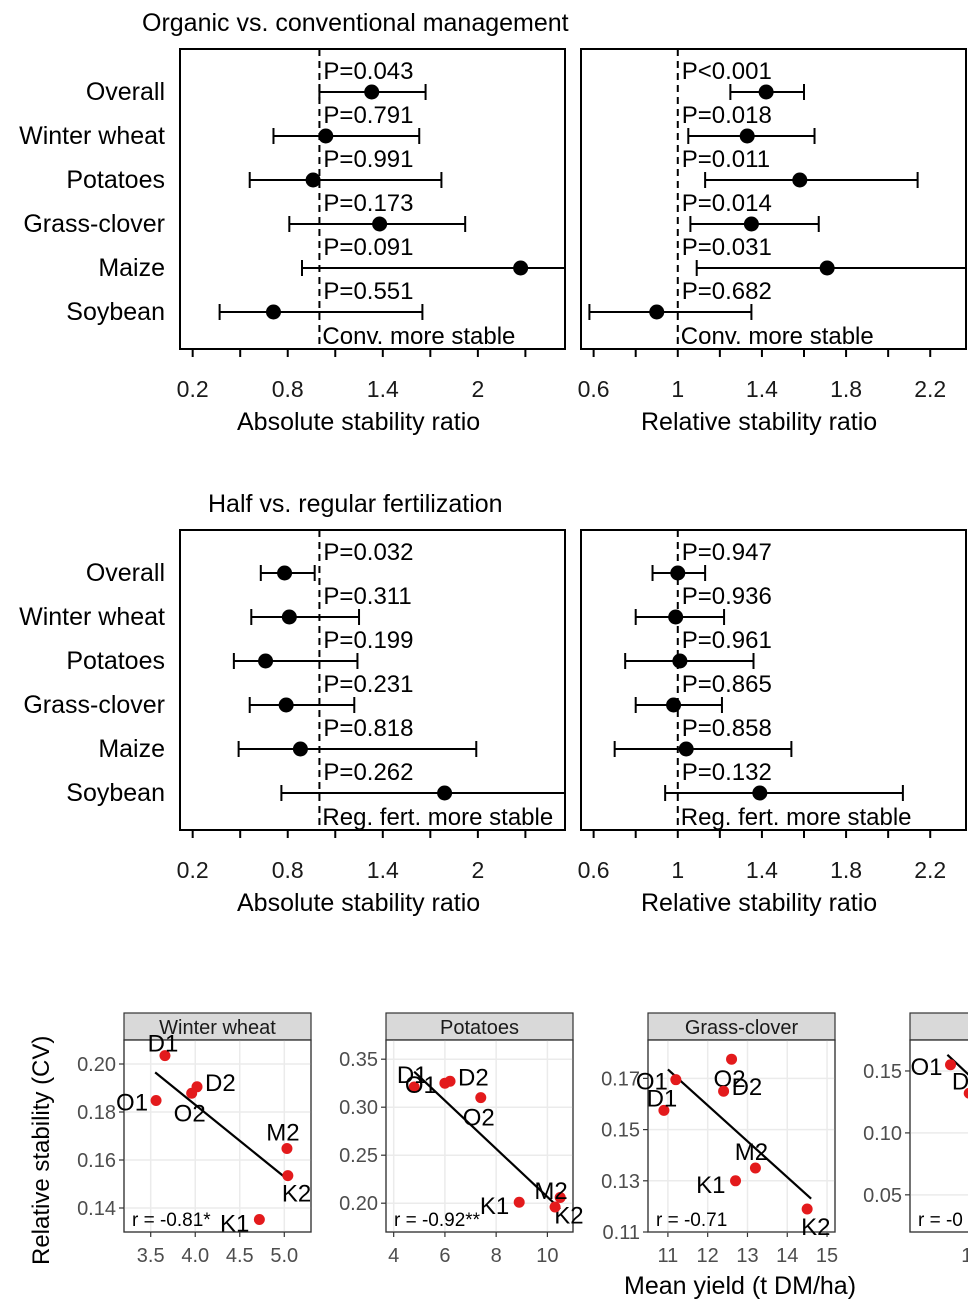 The width and height of the screenshot is (968, 1303). Describe the element at coordinates (96, 1209) in the screenshot. I see `y-tick-label: 0.14` at that location.